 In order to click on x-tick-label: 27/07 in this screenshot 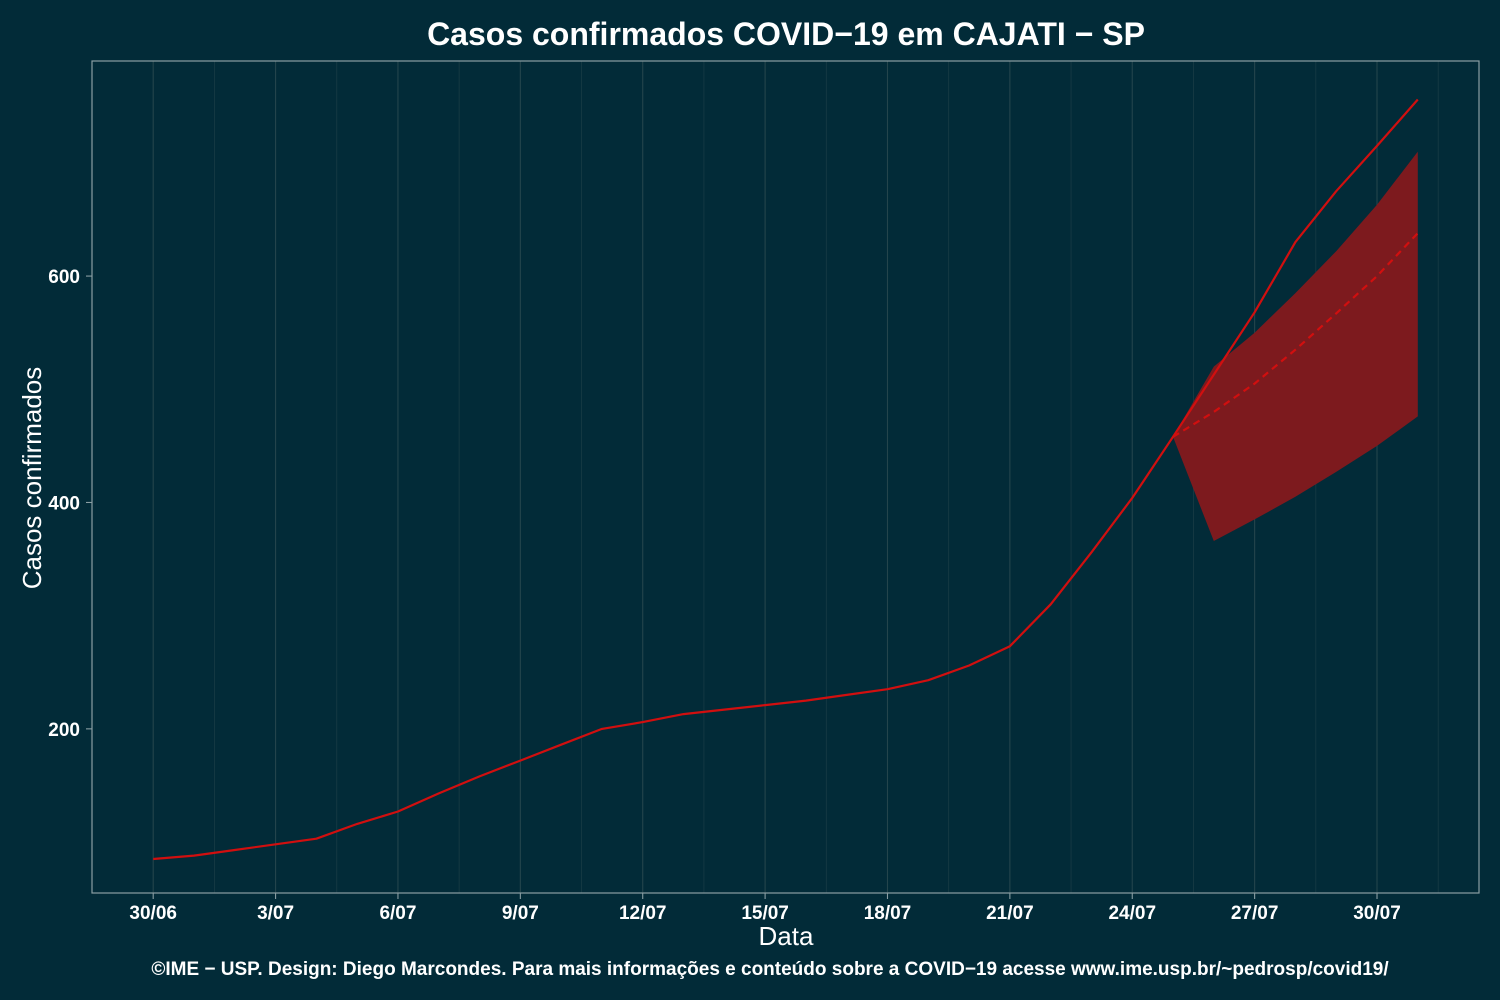, I will do `click(1255, 913)`.